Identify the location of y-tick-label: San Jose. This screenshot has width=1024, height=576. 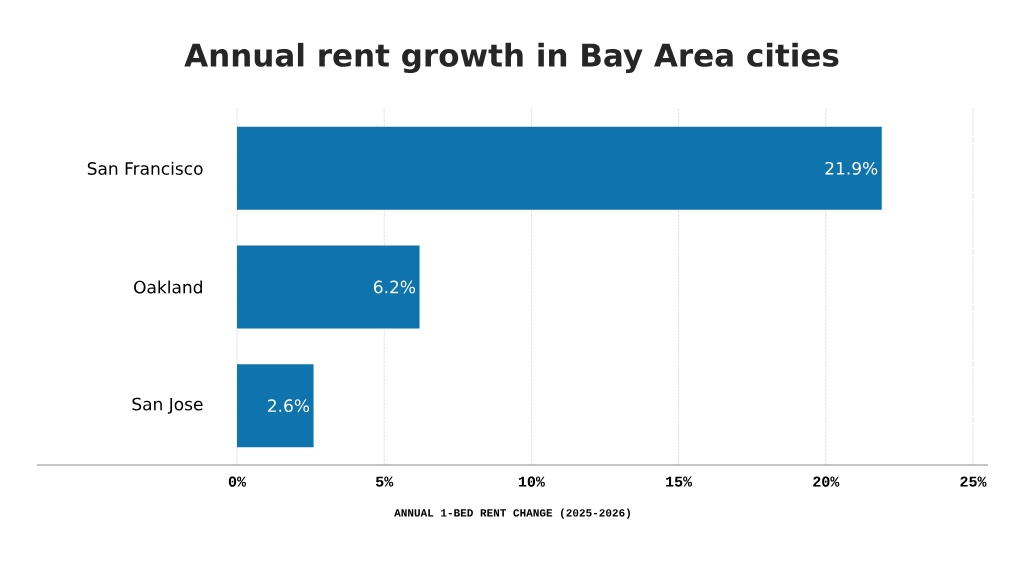
(167, 405).